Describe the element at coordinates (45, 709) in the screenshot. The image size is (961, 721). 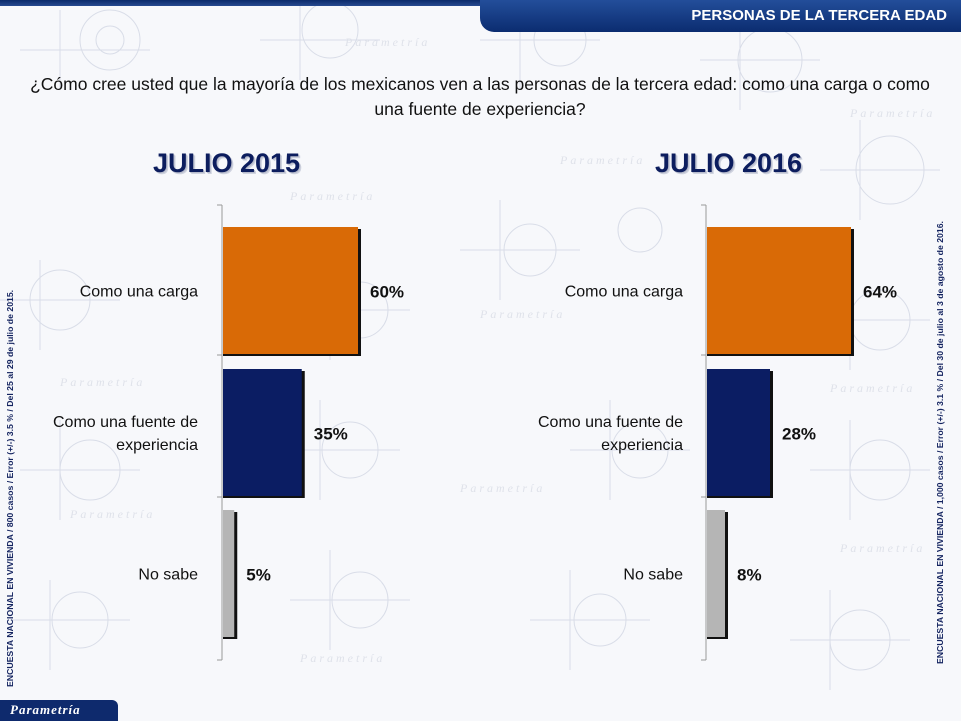
I see `logo-text: Parametría` at that location.